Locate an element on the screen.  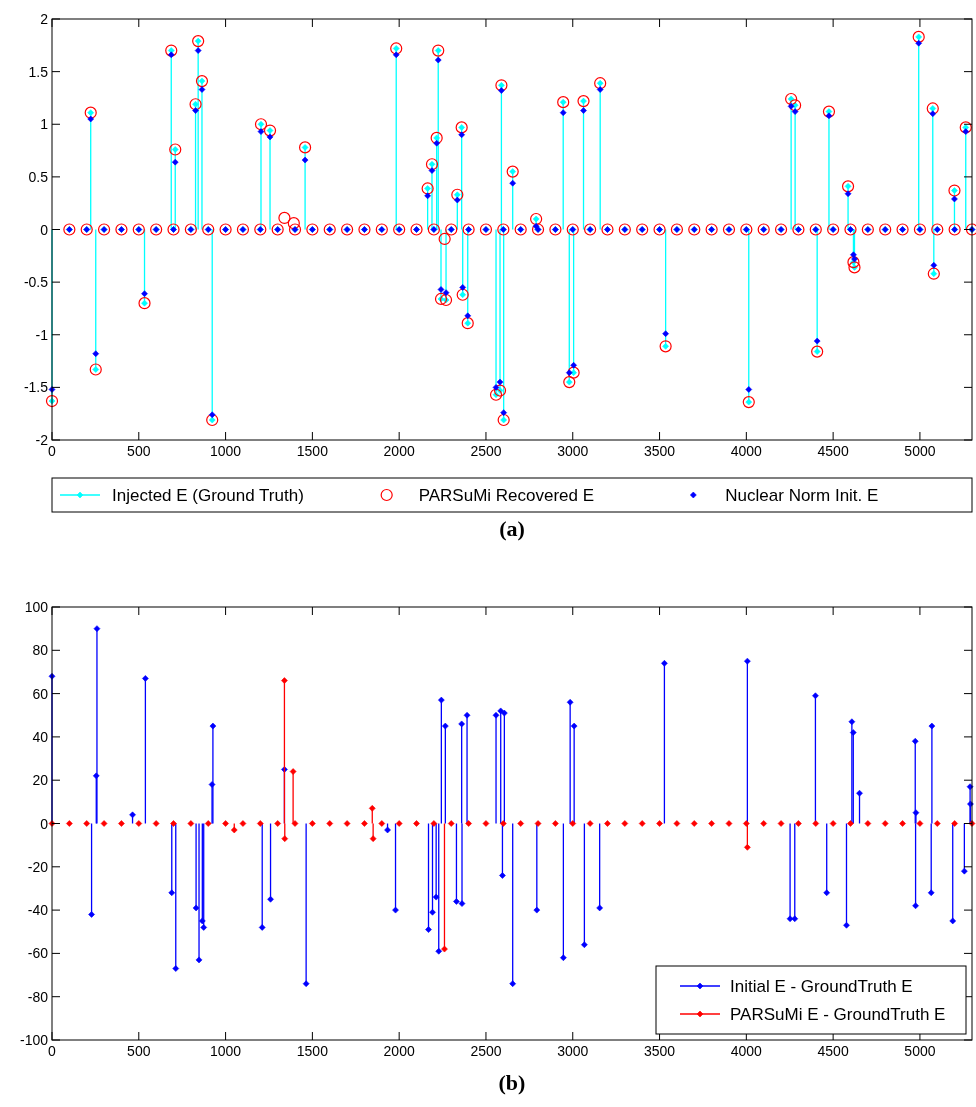
y-tick-label: 0.5 is located at coordinates (38, 176).